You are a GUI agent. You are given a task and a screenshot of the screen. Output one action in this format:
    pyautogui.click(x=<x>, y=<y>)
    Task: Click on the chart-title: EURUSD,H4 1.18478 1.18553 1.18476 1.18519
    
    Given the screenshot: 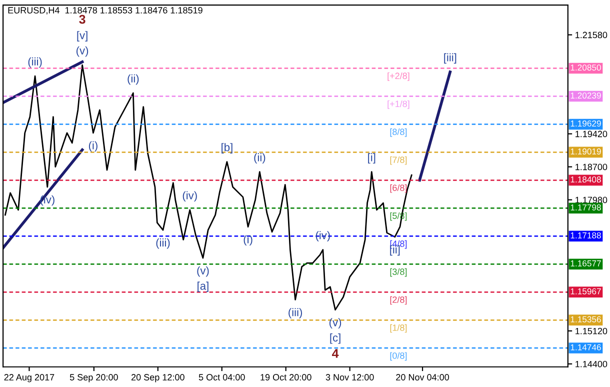 What is the action you would take?
    pyautogui.click(x=105, y=11)
    